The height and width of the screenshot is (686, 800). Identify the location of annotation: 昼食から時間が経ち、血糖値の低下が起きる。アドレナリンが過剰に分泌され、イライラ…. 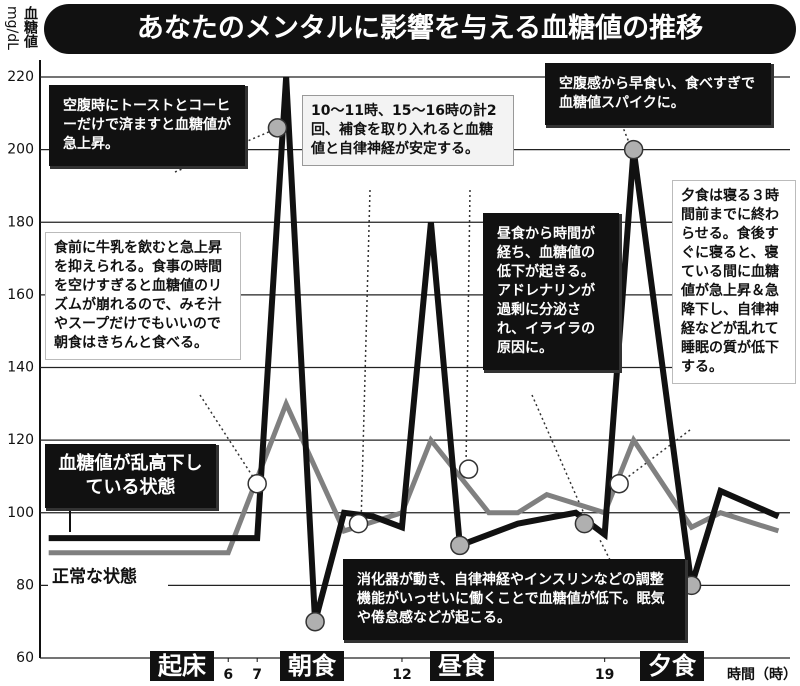
(551, 291).